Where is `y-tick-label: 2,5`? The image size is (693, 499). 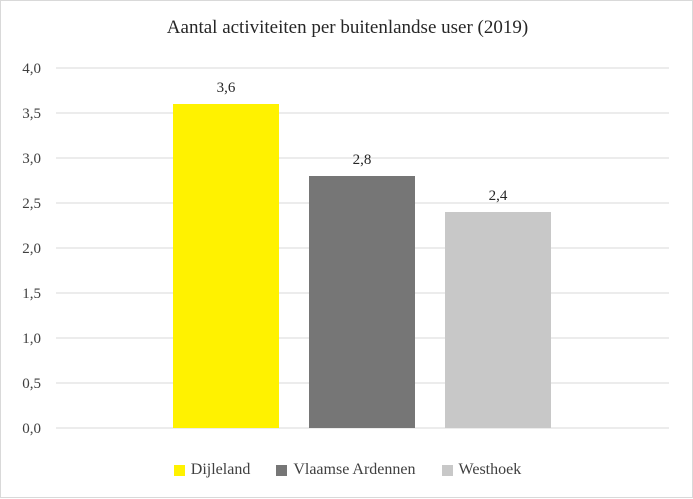 y-tick-label: 2,5 is located at coordinates (31, 204).